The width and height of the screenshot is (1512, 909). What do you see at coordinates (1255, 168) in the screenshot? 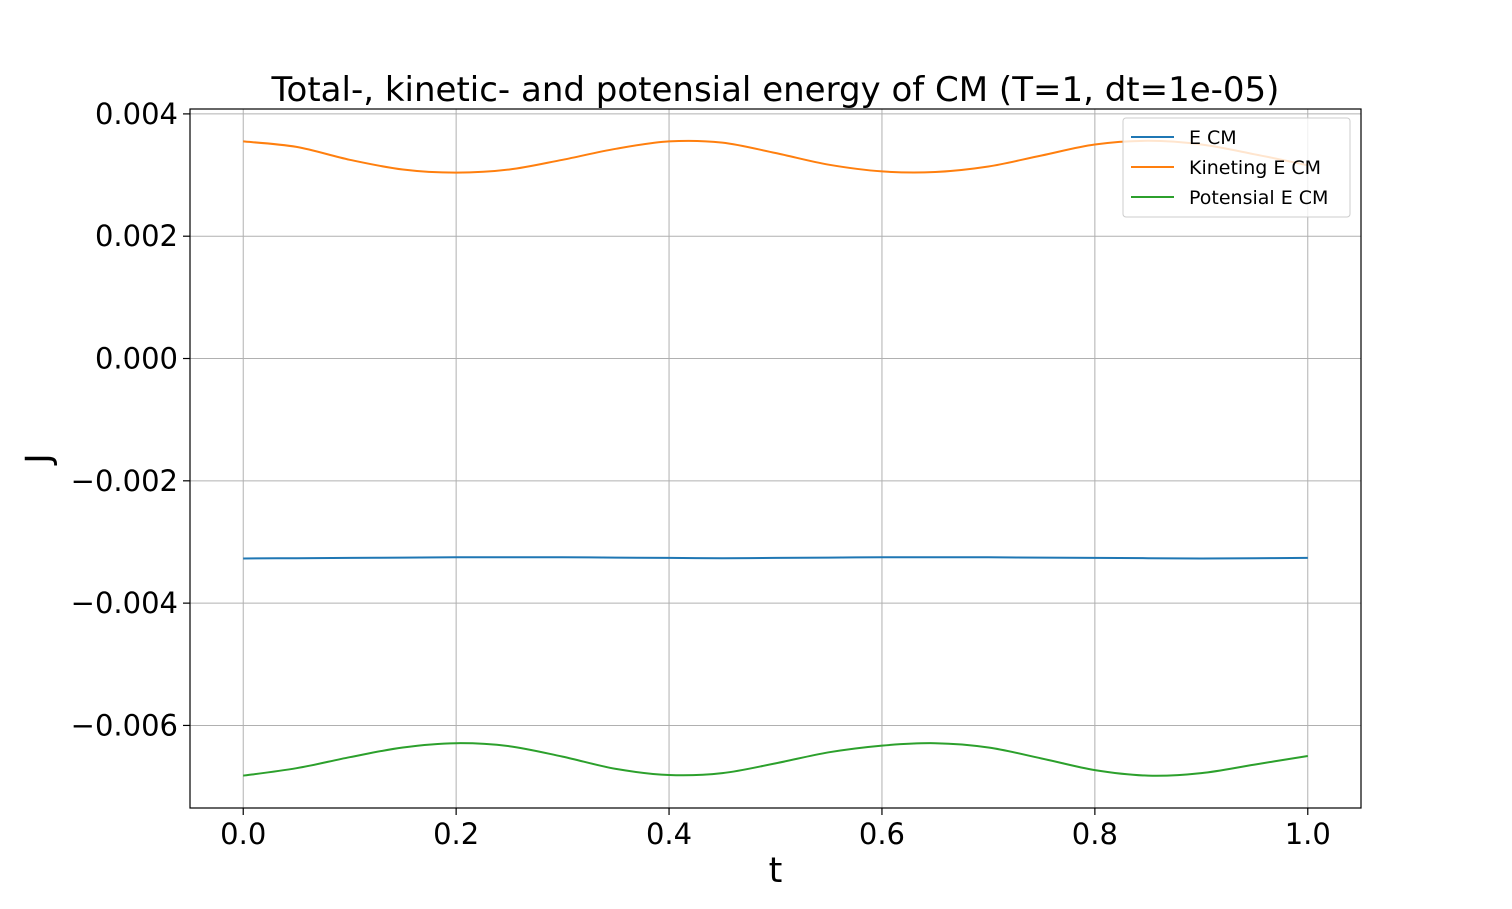
I see `legend-label-2: Kineting E CM` at bounding box center [1255, 168].